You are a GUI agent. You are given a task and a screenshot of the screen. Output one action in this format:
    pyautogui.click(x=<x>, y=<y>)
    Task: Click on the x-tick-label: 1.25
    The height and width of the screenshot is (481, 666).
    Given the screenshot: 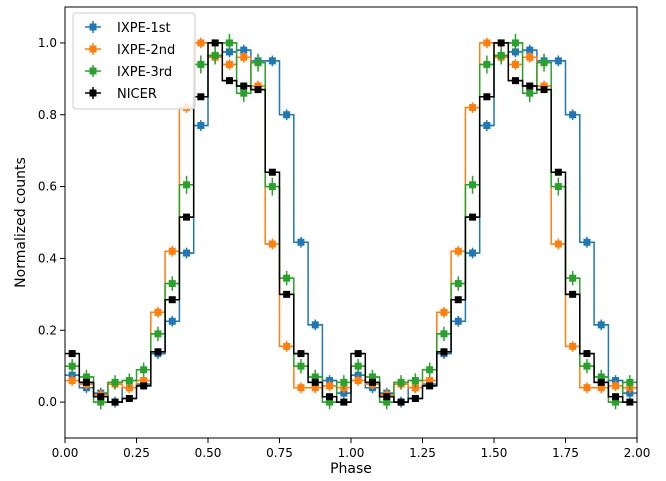 What is the action you would take?
    pyautogui.click(x=422, y=453)
    